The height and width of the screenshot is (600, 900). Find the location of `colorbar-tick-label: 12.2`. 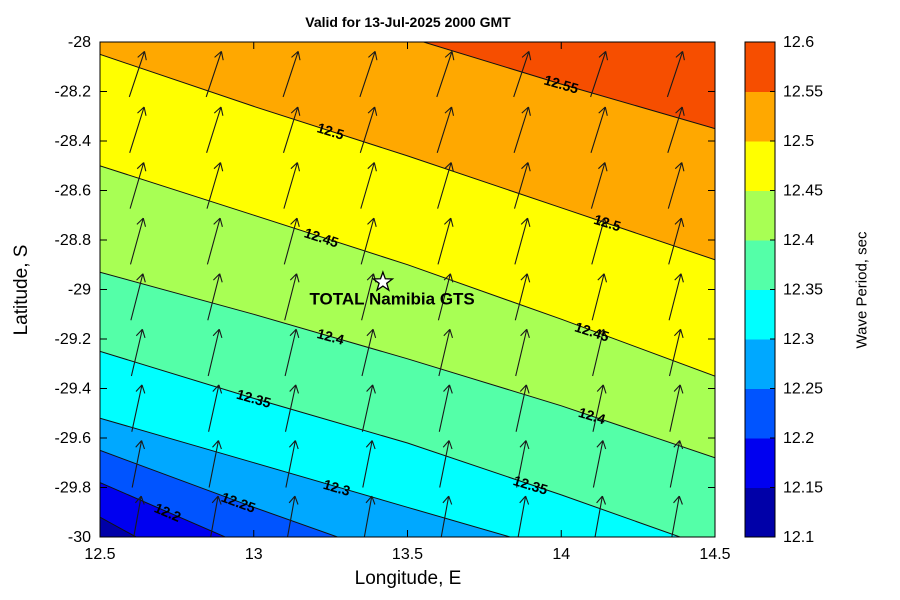

colorbar-tick-label: 12.2 is located at coordinates (798, 438).